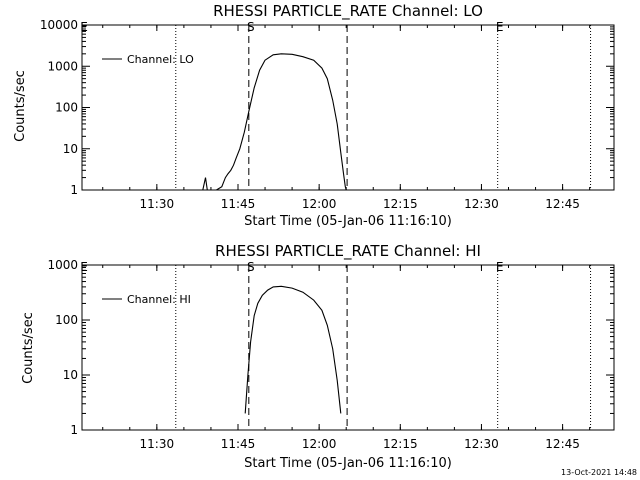 The width and height of the screenshot is (640, 480). Describe the element at coordinates (59, 25) in the screenshot. I see `y-tick-label: 10000` at that location.